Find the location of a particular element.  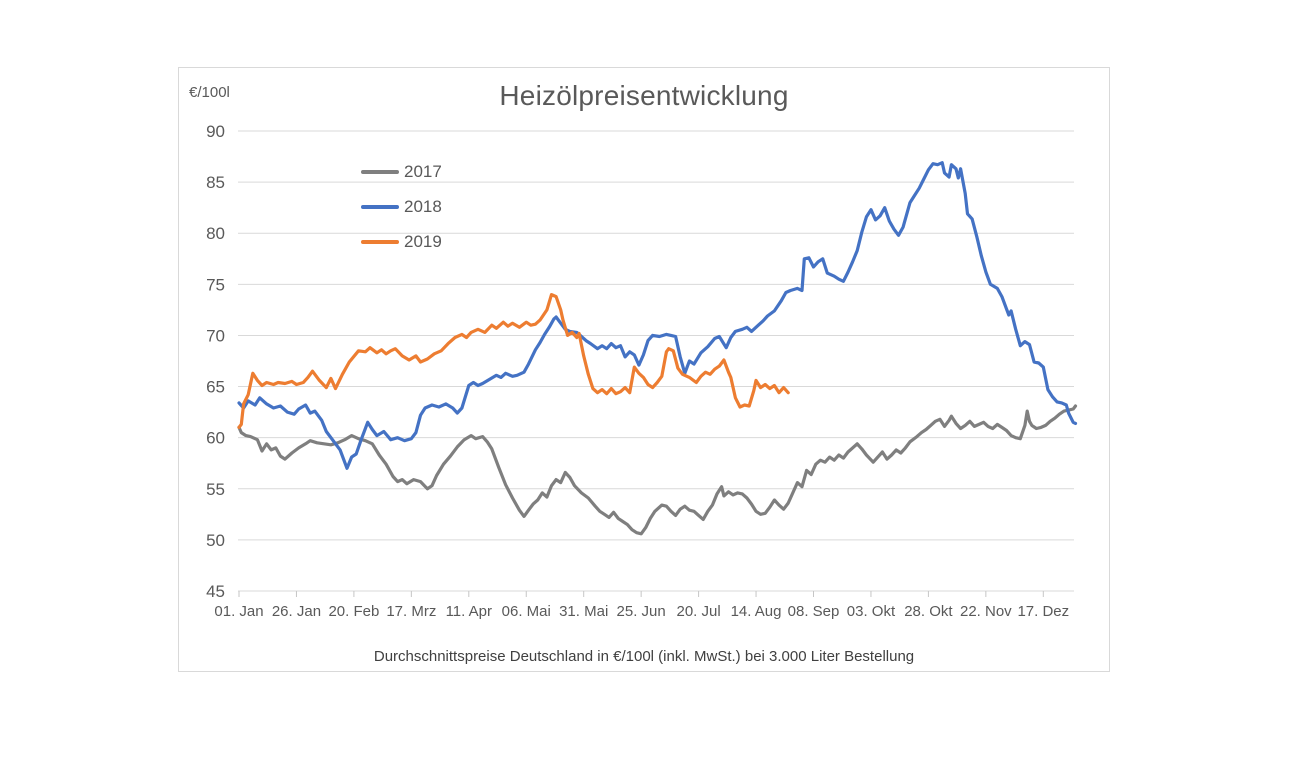

legend-item-2018: 2018 is located at coordinates (401, 206).